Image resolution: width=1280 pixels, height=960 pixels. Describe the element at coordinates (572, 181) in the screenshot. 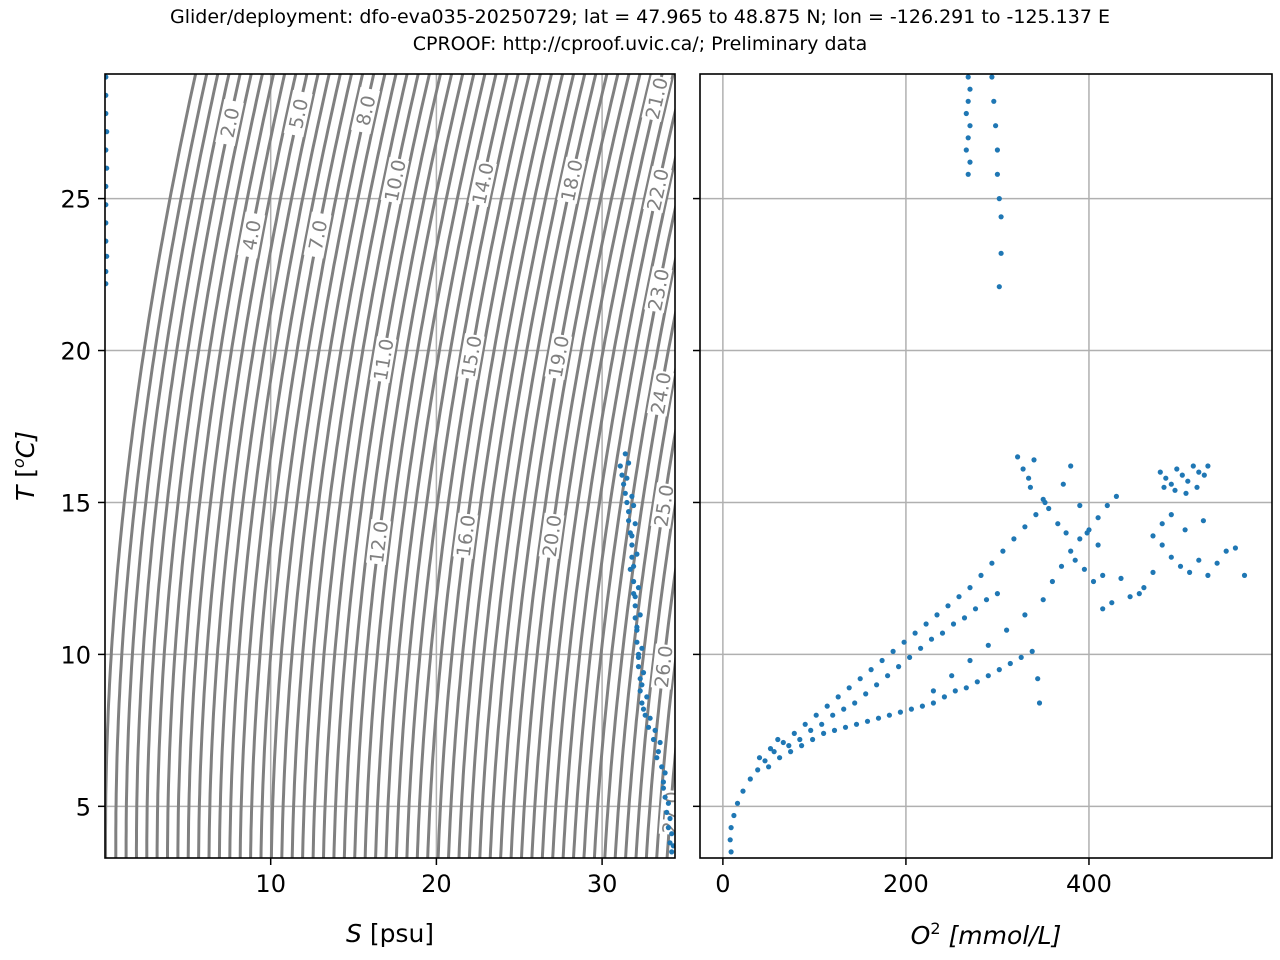

I see `contour-label: 18.0` at that location.